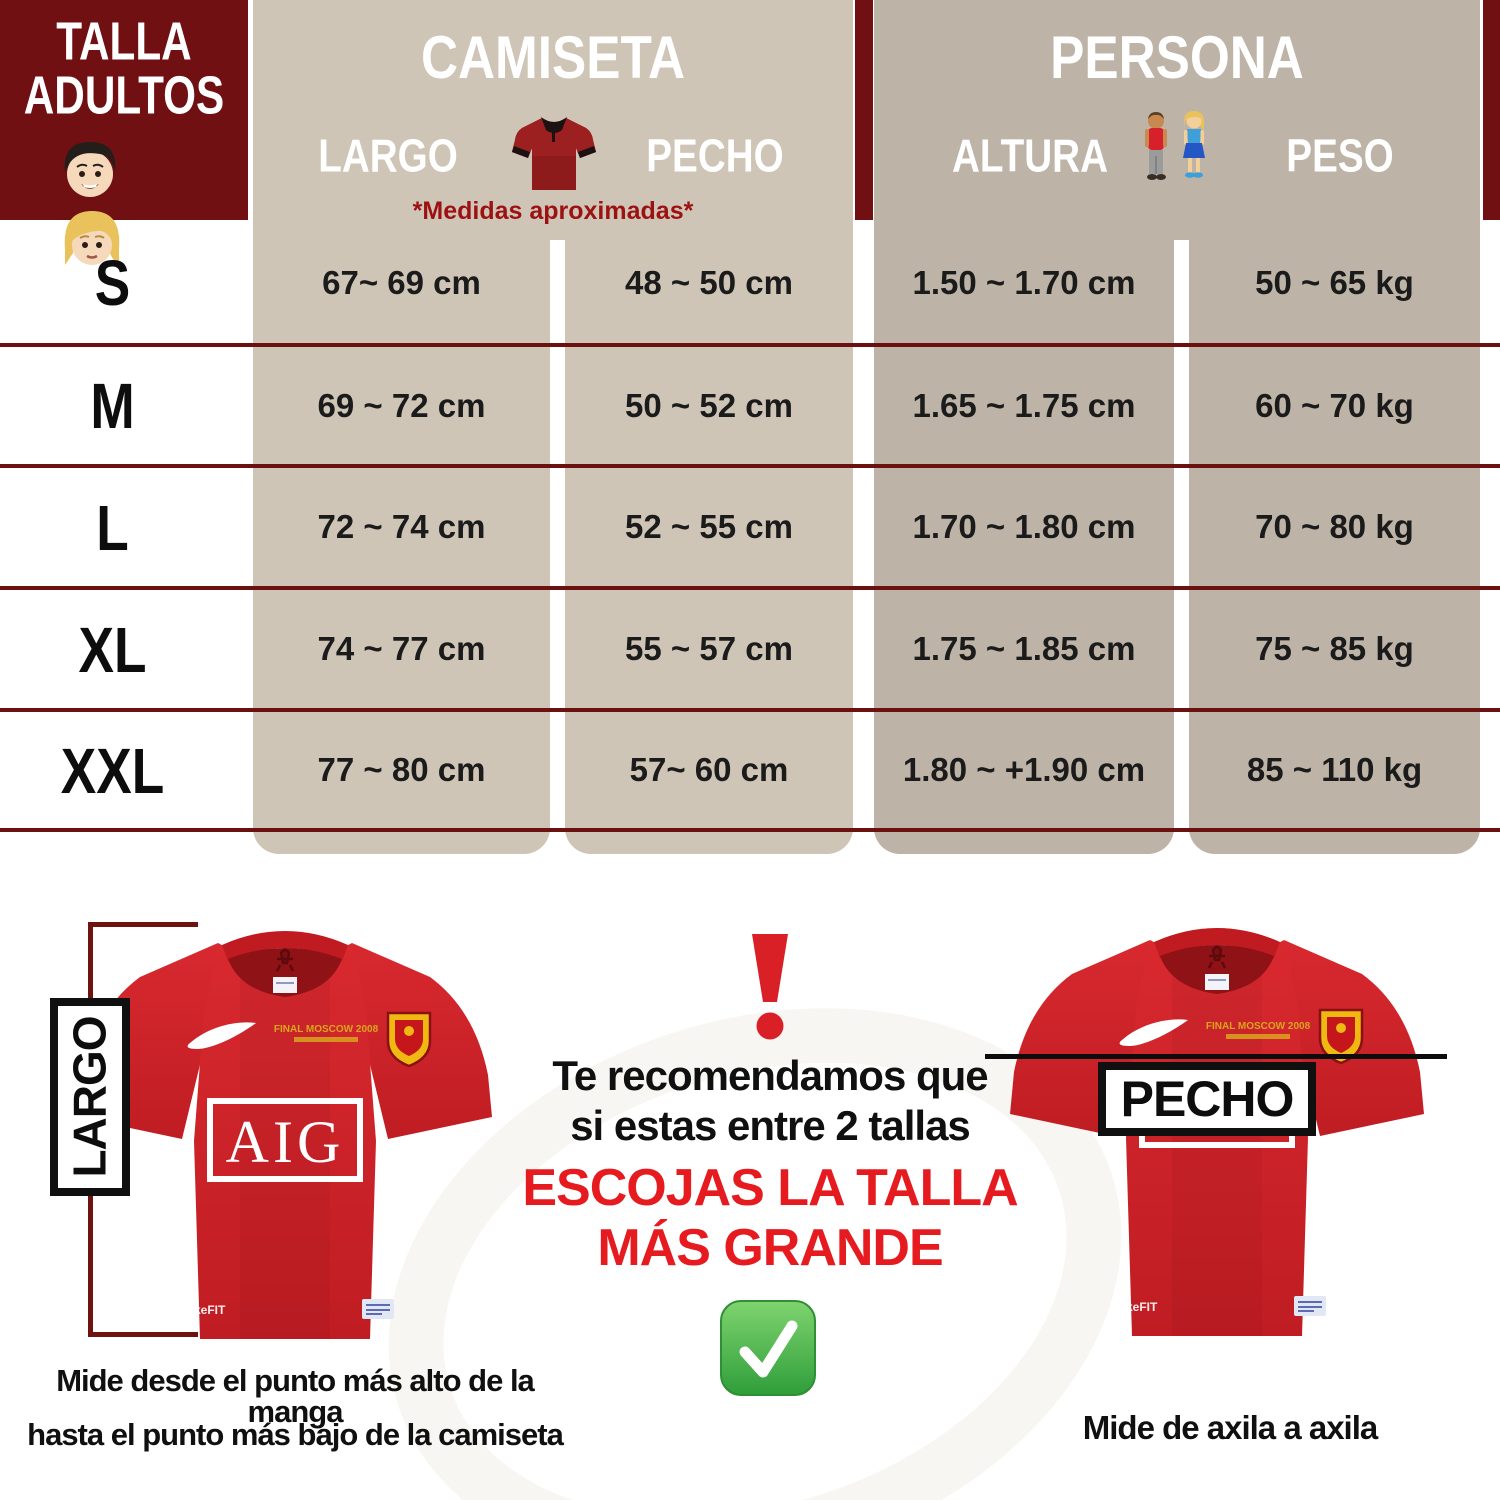 This screenshot has height=1500, width=1500. I want to click on pecho-measure-box: PECHO, so click(1207, 1099).